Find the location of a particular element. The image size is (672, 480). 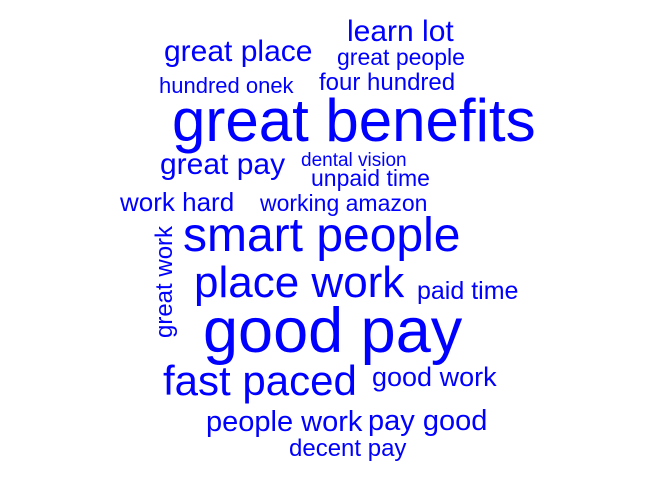

word-fast-paced: fast paced is located at coordinates (260, 380).